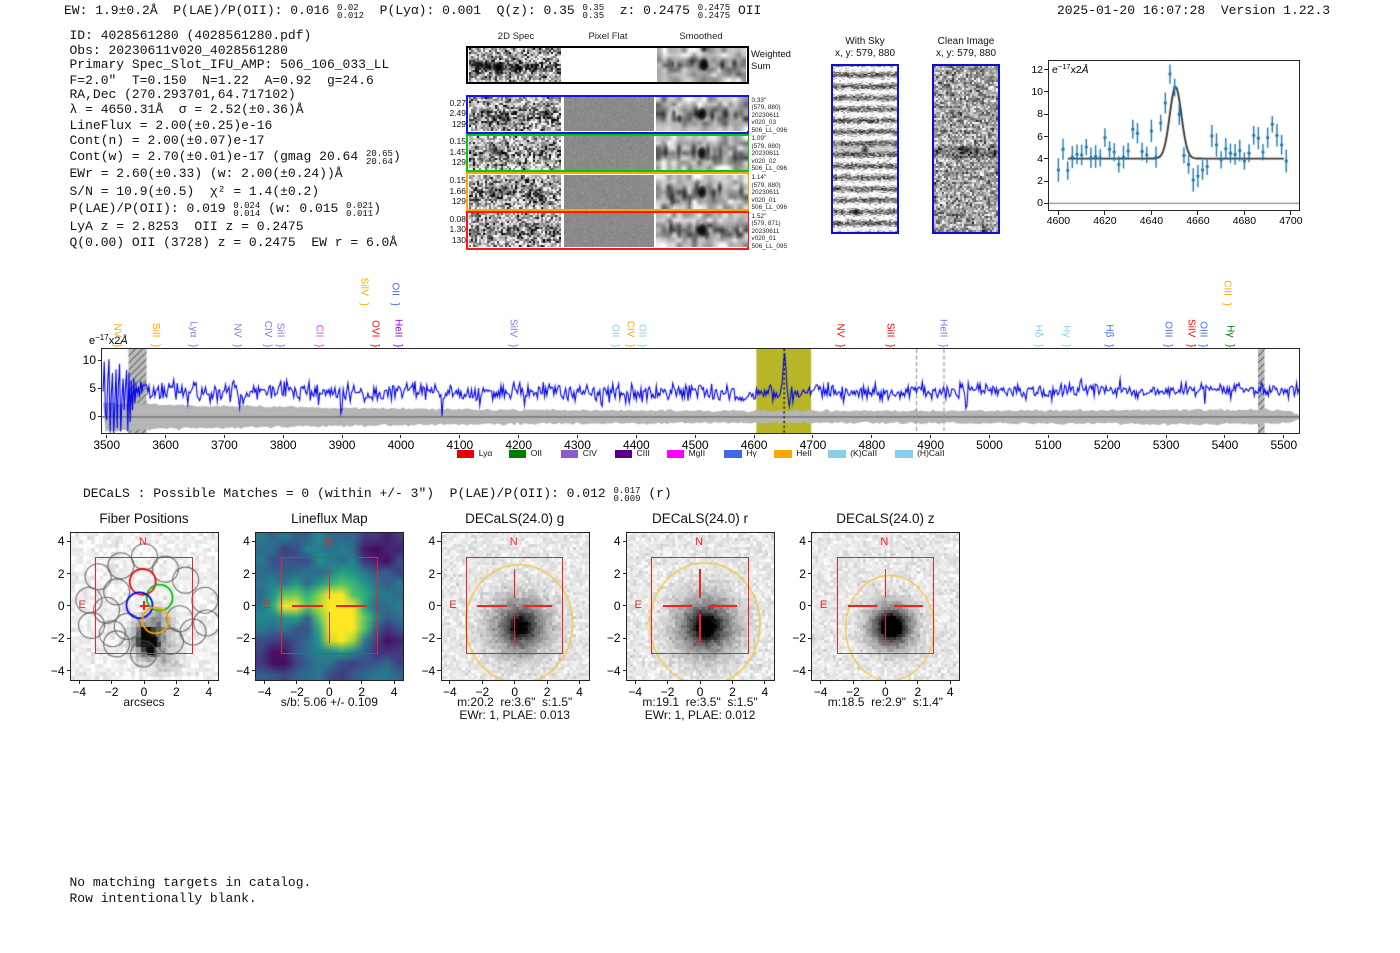  I want to click on svg-text: CIII }, so click(1226, 293).